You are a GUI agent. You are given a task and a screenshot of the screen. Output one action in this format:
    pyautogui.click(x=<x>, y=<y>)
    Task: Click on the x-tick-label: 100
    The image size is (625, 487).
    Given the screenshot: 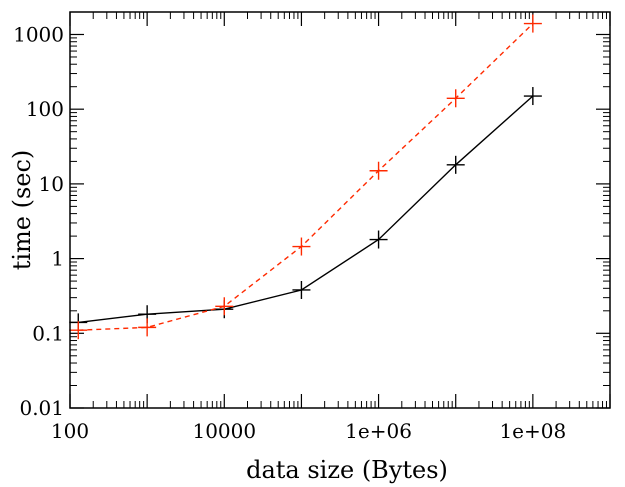 What is the action you would take?
    pyautogui.click(x=70, y=431)
    